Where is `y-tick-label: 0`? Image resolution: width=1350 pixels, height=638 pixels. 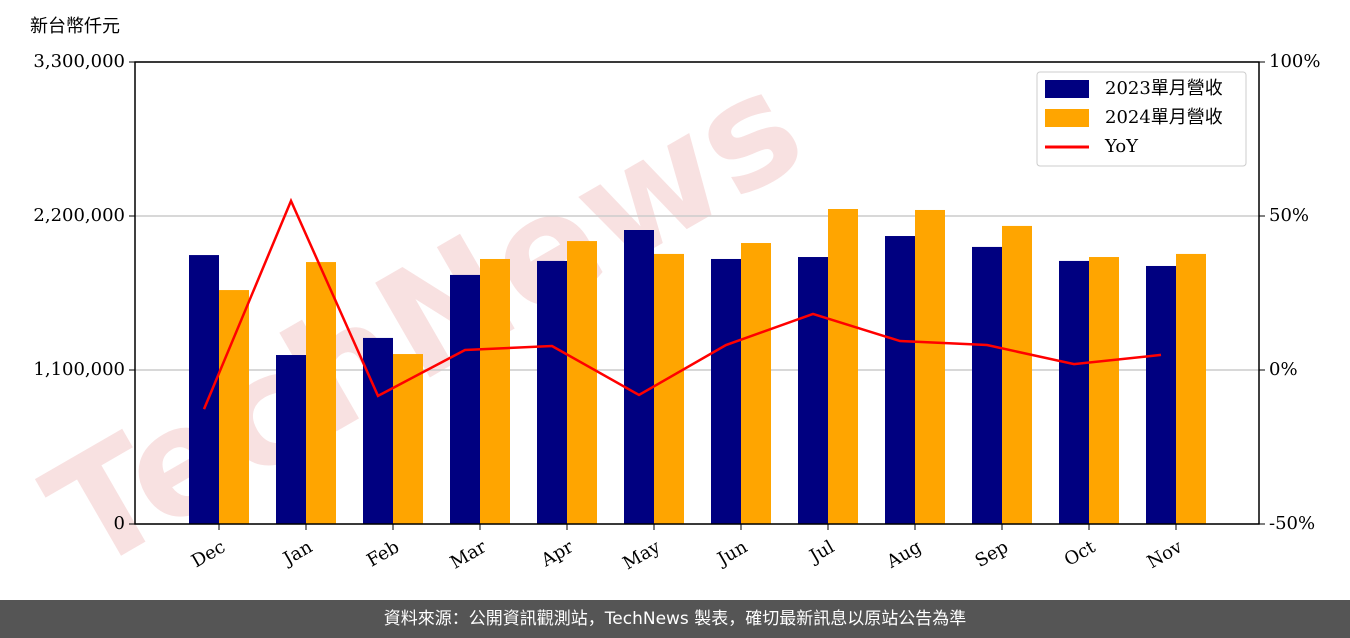
y-tick-label: 0 is located at coordinates (119, 523).